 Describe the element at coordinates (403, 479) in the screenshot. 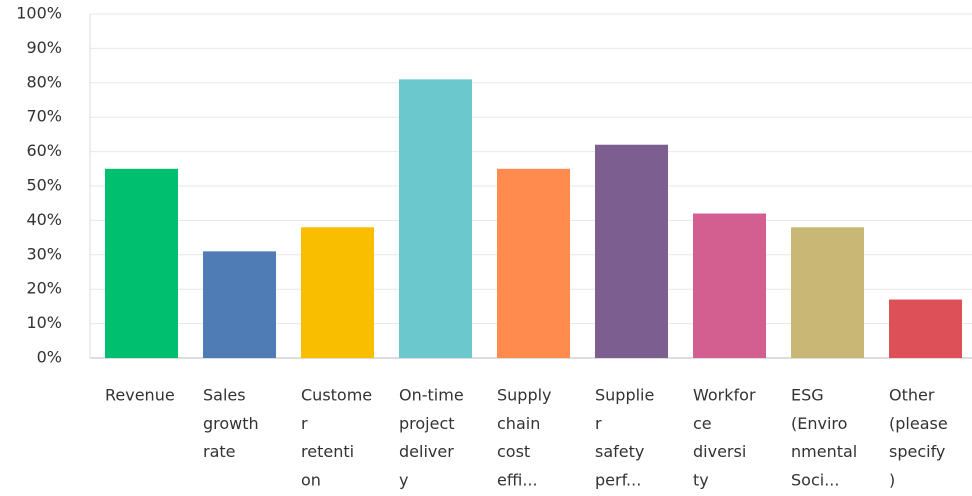

I see `x-tick-label: y` at that location.